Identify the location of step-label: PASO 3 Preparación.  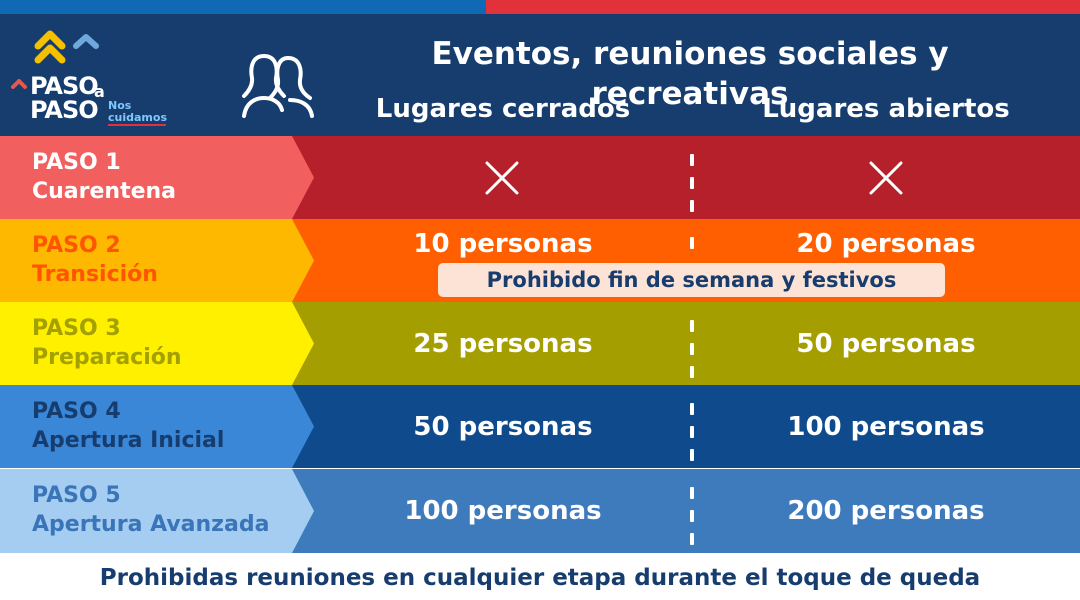
(107, 343).